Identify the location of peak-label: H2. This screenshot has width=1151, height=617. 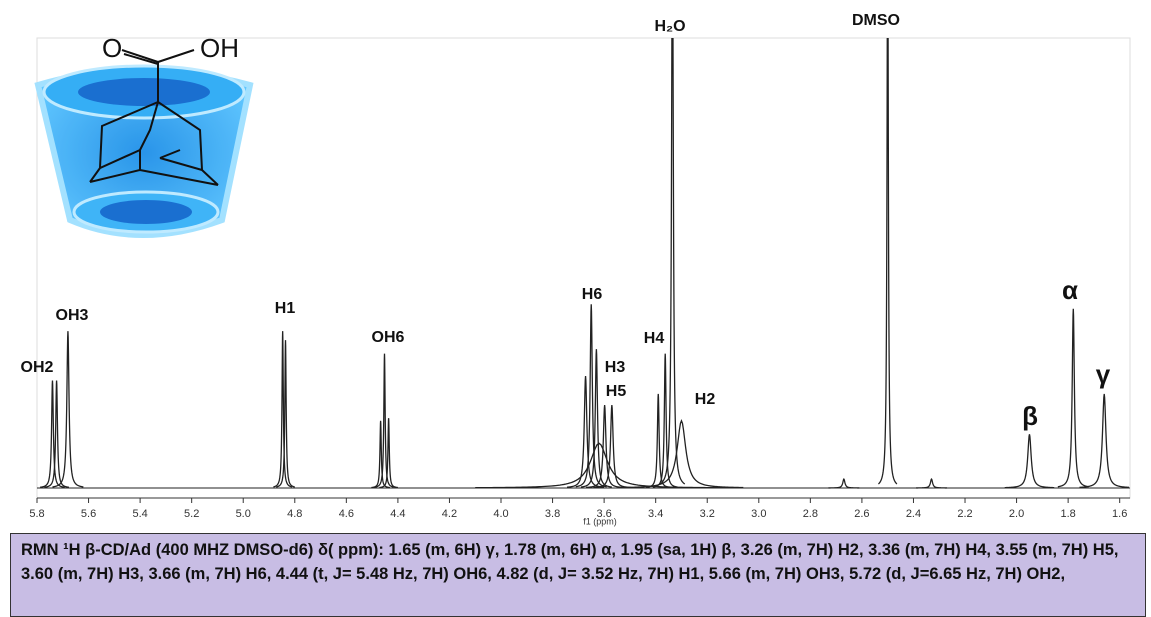
(705, 399).